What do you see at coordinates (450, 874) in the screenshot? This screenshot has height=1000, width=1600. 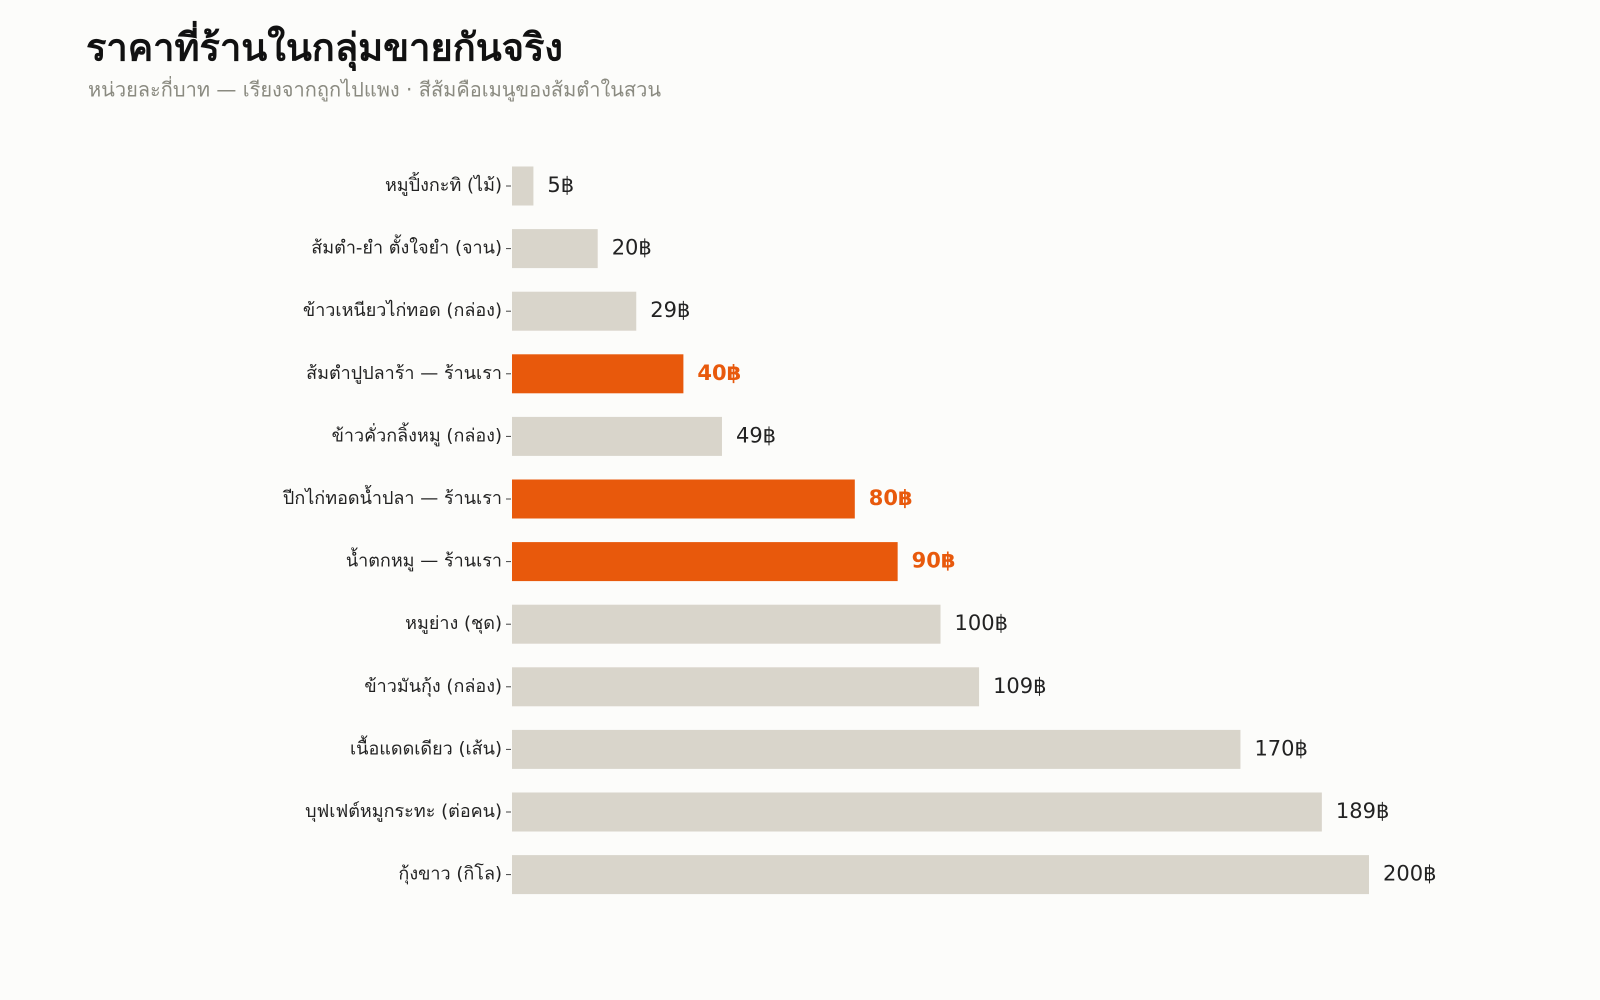 I see `y-tick-label: กุ้งขาว (กิโล)` at bounding box center [450, 874].